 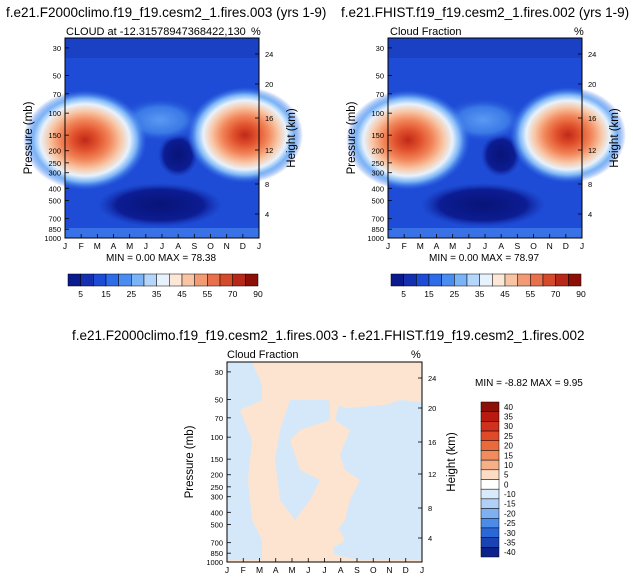 What do you see at coordinates (510, 504) in the screenshot?
I see `colorbar-label: -15` at bounding box center [510, 504].